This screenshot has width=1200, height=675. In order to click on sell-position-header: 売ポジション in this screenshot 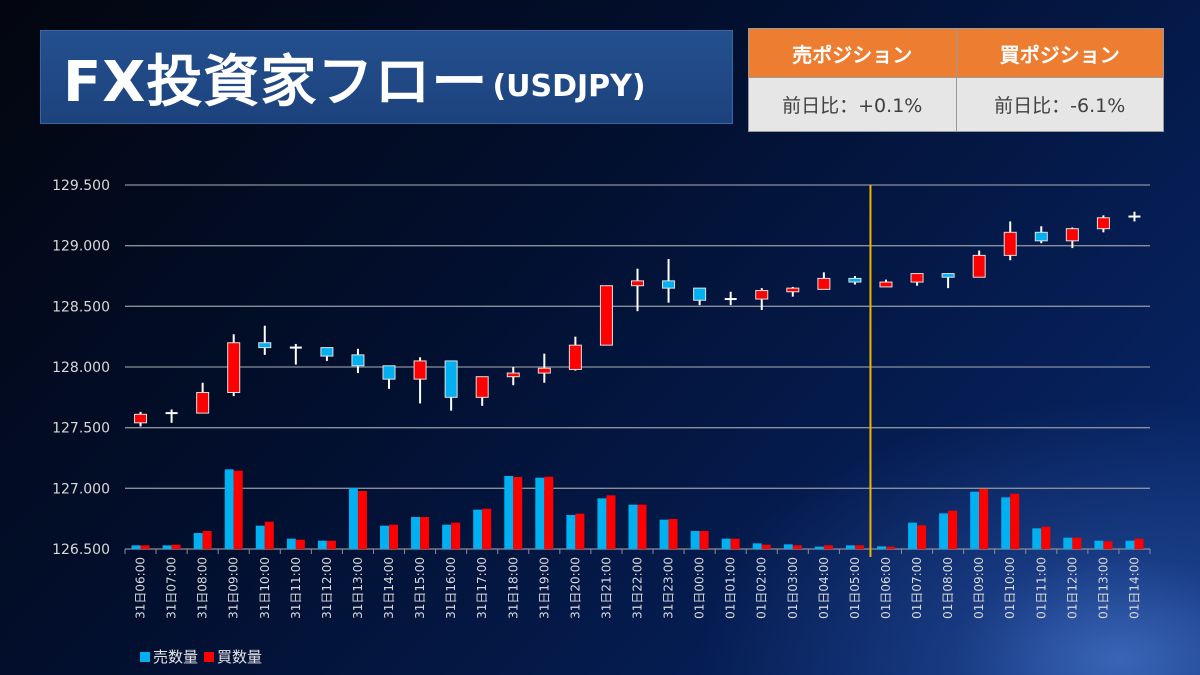, I will do `click(852, 53)`.